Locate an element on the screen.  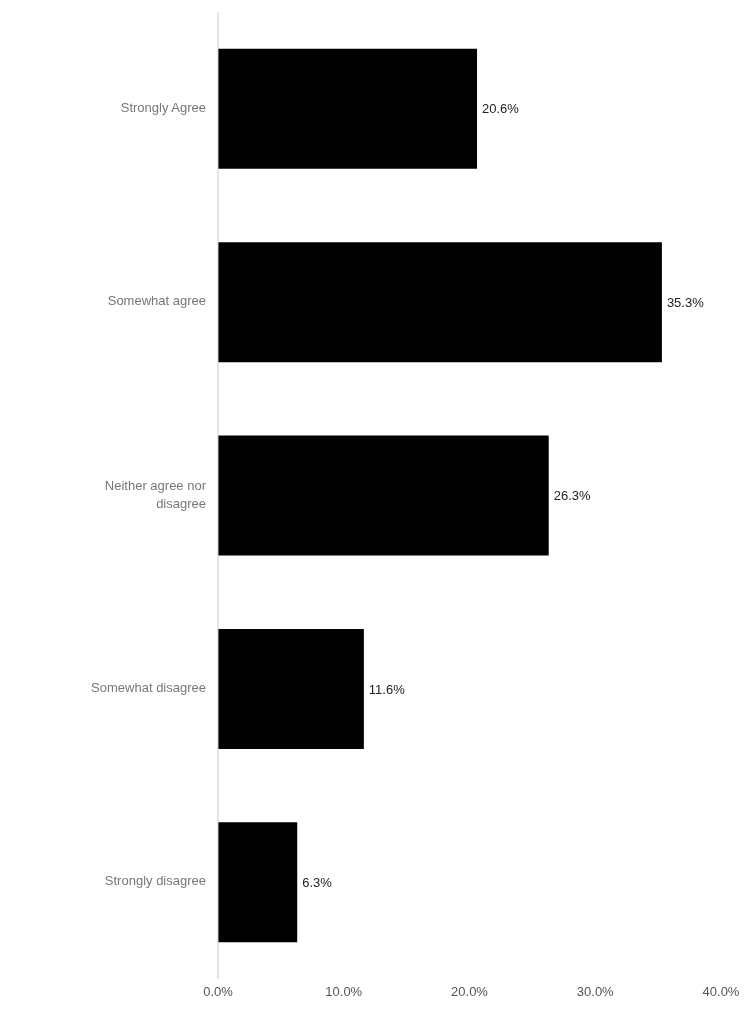
x-tick-label: 20.0% is located at coordinates (470, 992).